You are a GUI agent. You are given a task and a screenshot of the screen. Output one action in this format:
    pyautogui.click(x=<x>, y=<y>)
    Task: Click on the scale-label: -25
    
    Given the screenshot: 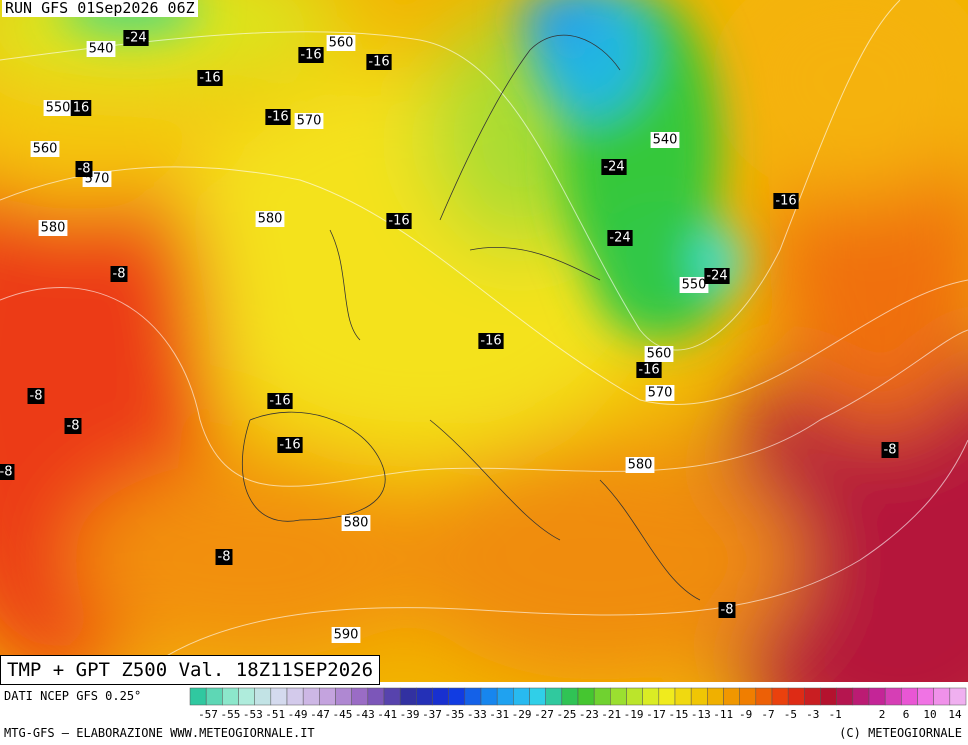 What is the action you would take?
    pyautogui.click(x=566, y=714)
    